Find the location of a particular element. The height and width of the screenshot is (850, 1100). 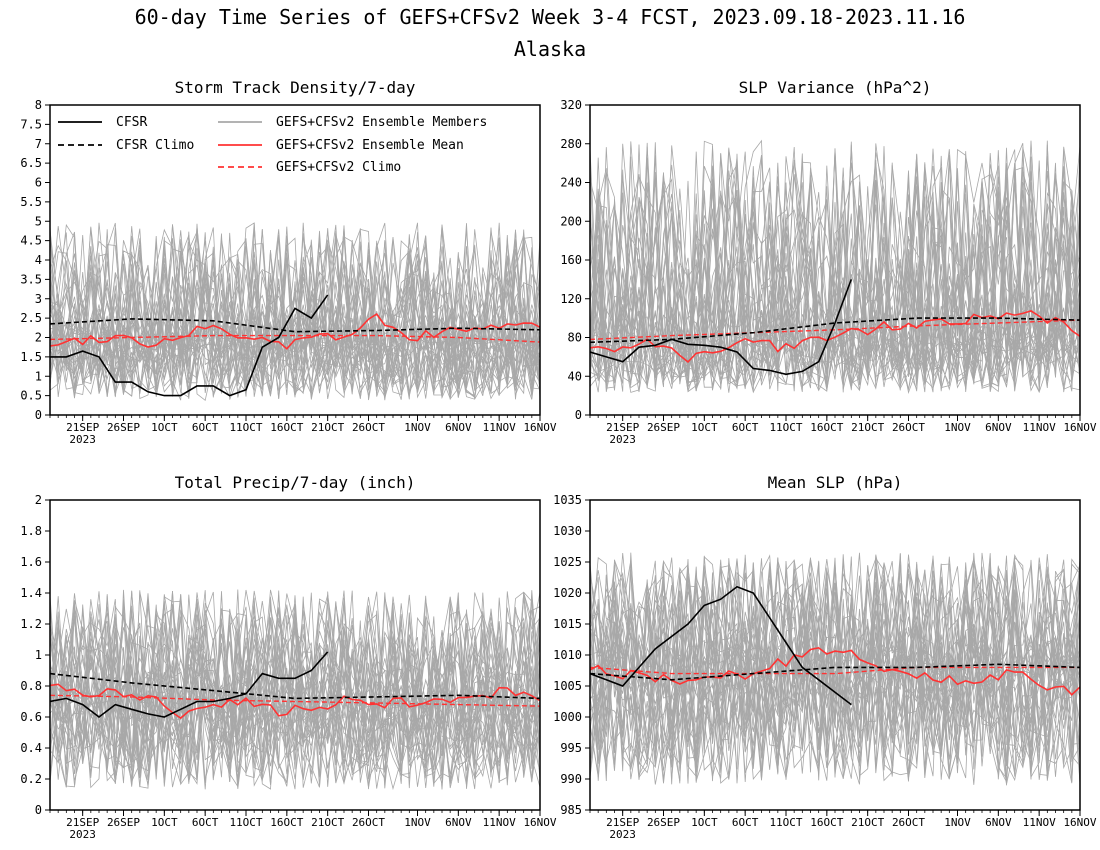

y-tick-label: 1000 is located at coordinates (567, 717).